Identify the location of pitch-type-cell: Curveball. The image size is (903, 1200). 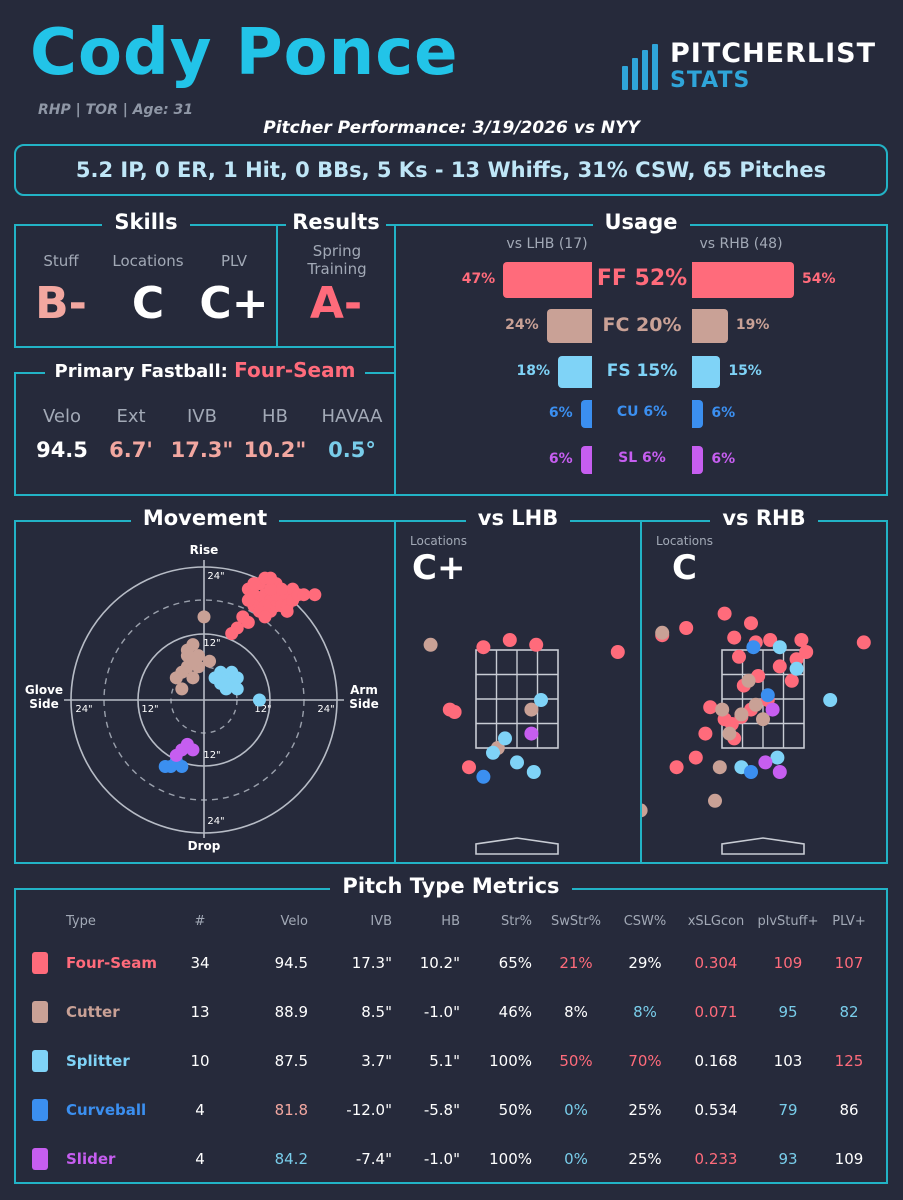
(102, 1109).